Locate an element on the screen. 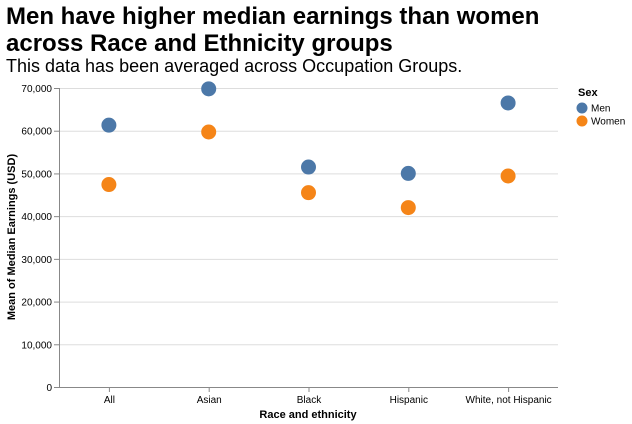  legend-swatch-men is located at coordinates (582, 108).